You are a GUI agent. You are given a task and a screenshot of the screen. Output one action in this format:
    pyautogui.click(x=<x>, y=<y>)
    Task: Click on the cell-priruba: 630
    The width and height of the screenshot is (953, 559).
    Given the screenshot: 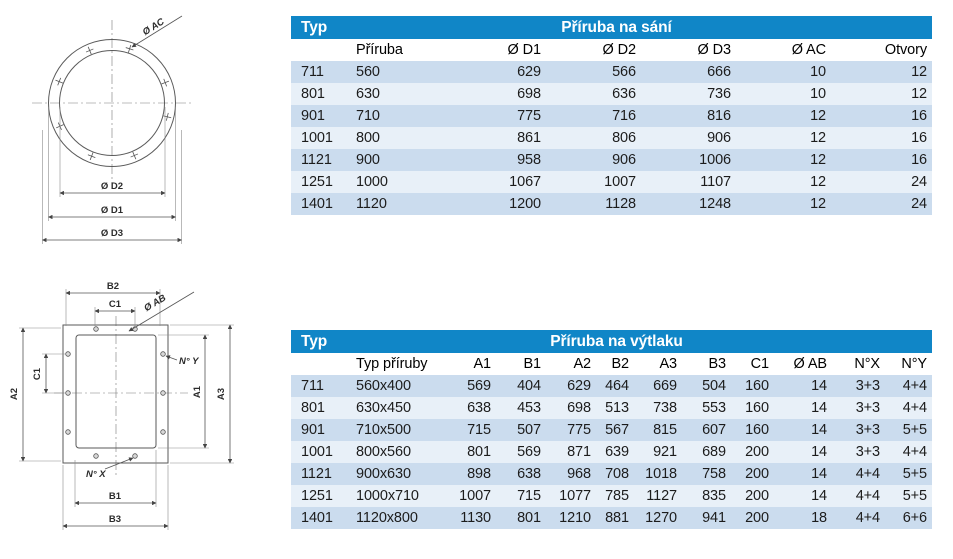 What is the action you would take?
    pyautogui.click(x=368, y=94)
    